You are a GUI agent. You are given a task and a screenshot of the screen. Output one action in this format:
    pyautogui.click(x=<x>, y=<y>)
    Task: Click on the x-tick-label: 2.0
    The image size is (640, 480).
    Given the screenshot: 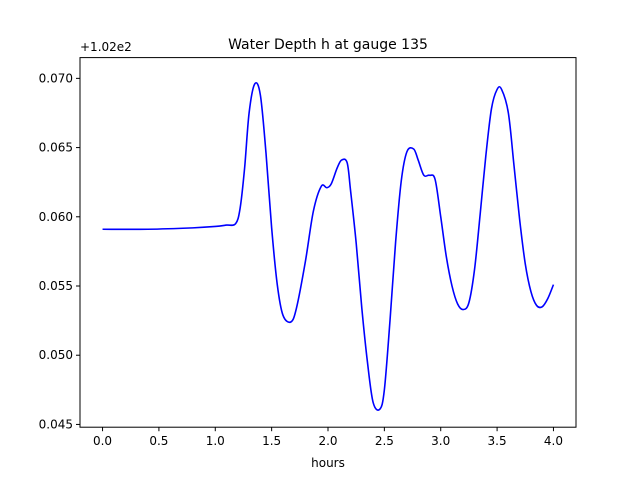 What is the action you would take?
    pyautogui.click(x=327, y=441)
    